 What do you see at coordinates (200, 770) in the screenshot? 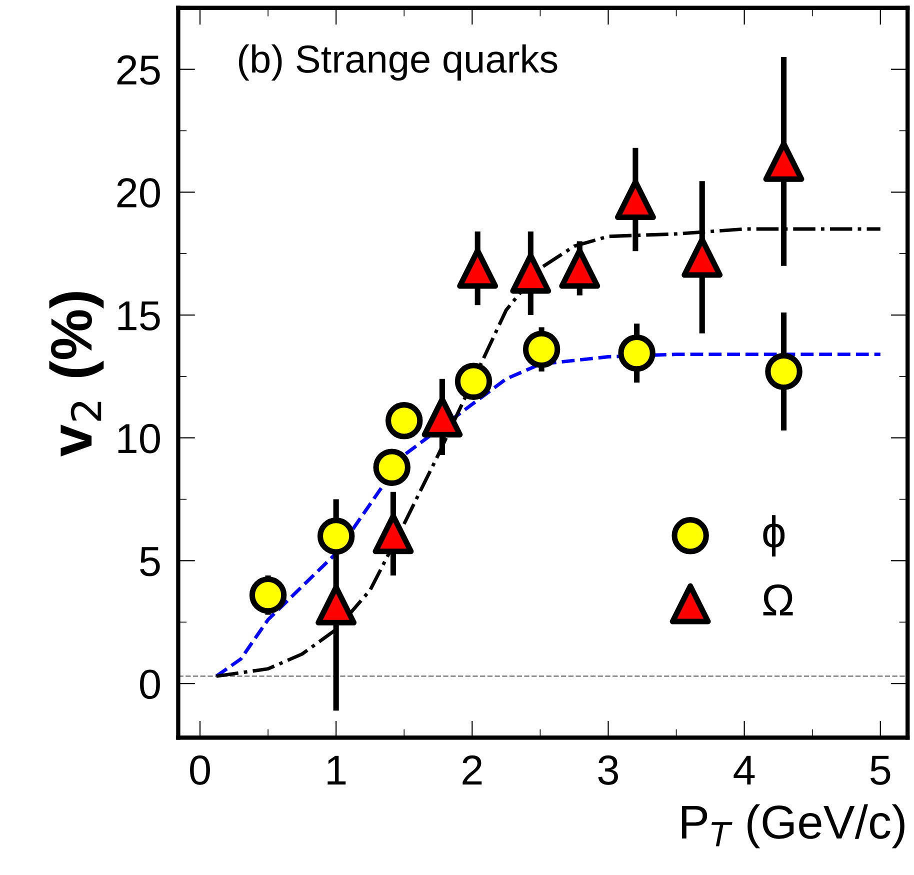
I see `x-tick-label: 0` at bounding box center [200, 770].